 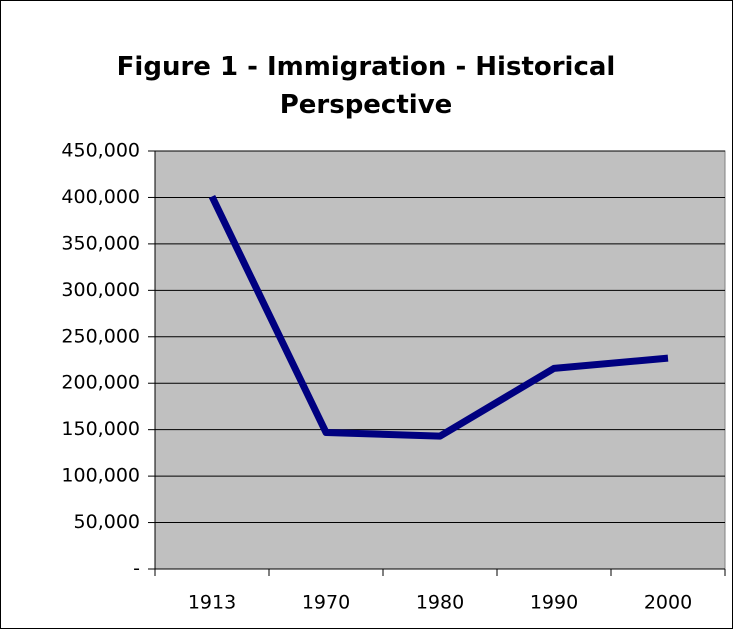 I want to click on x-tick-label: 1980, so click(x=440, y=603).